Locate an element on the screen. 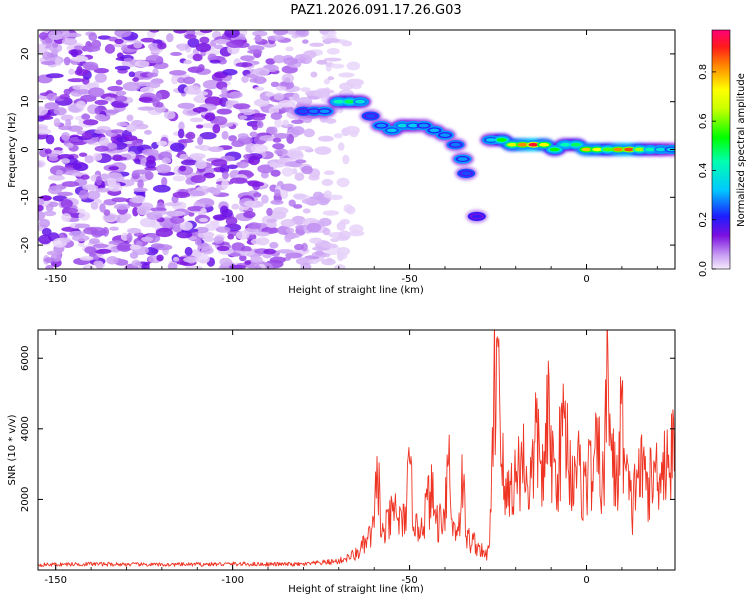 This screenshot has height=600, width=750. snr-x-tick-label: -50 is located at coordinates (409, 580).